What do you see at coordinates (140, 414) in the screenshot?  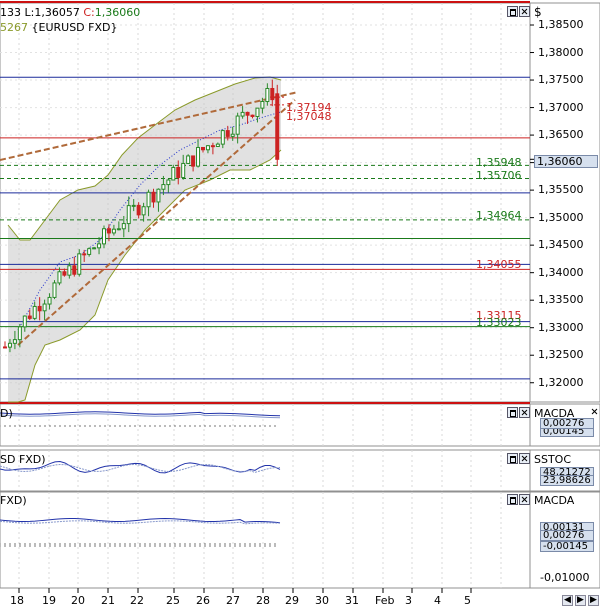 I see `panel2-macd-line` at bounding box center [140, 414].